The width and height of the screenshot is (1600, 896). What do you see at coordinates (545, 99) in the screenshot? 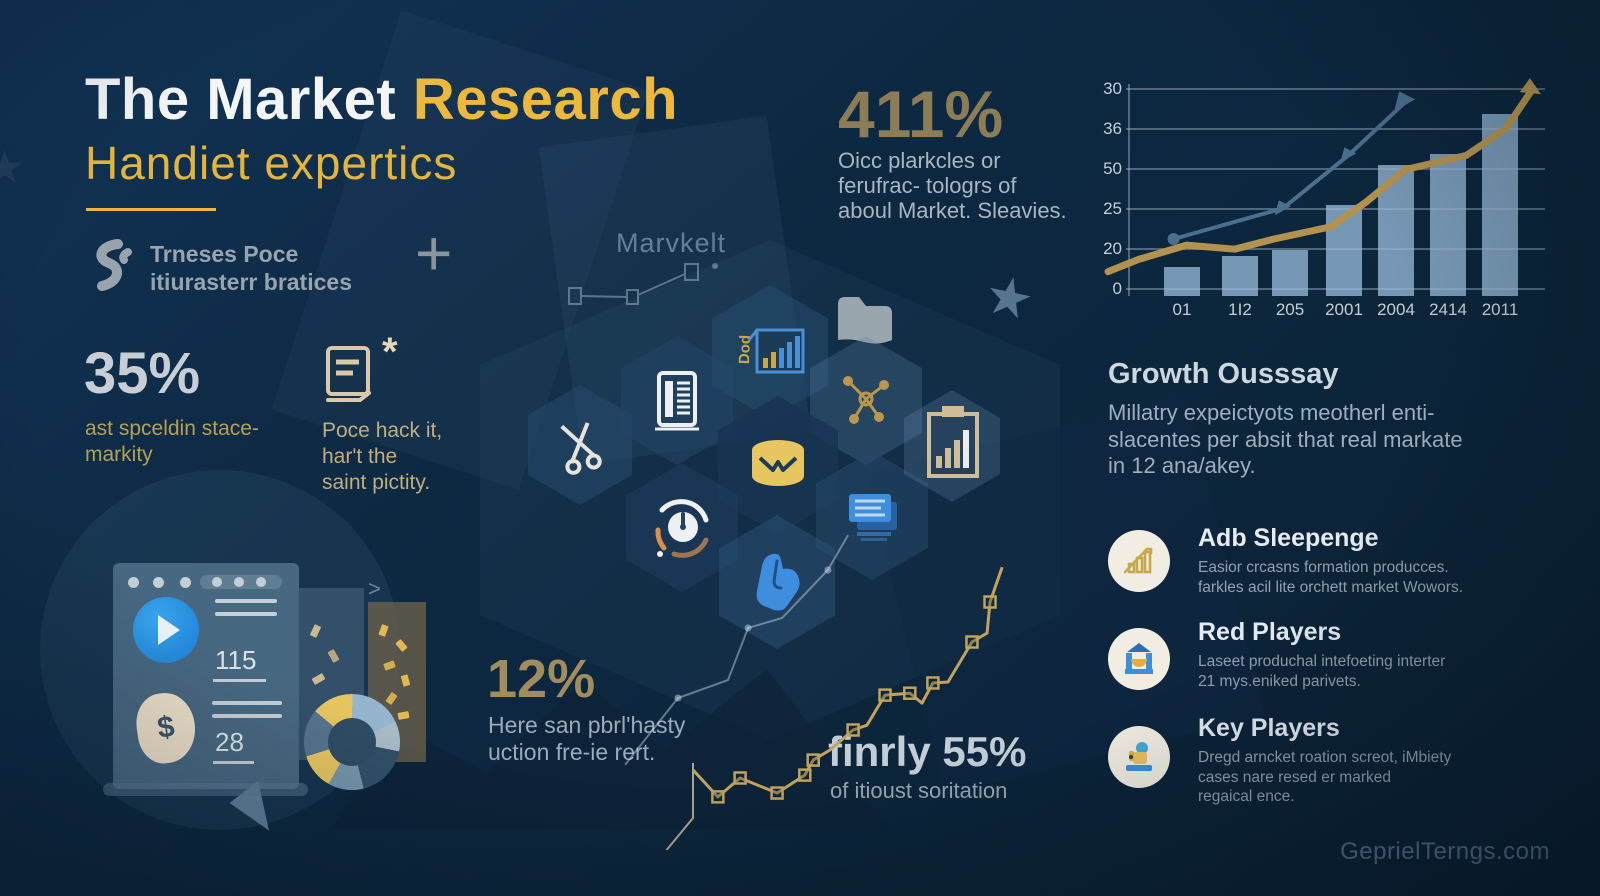
I see `page-title-gold: Research` at bounding box center [545, 99].